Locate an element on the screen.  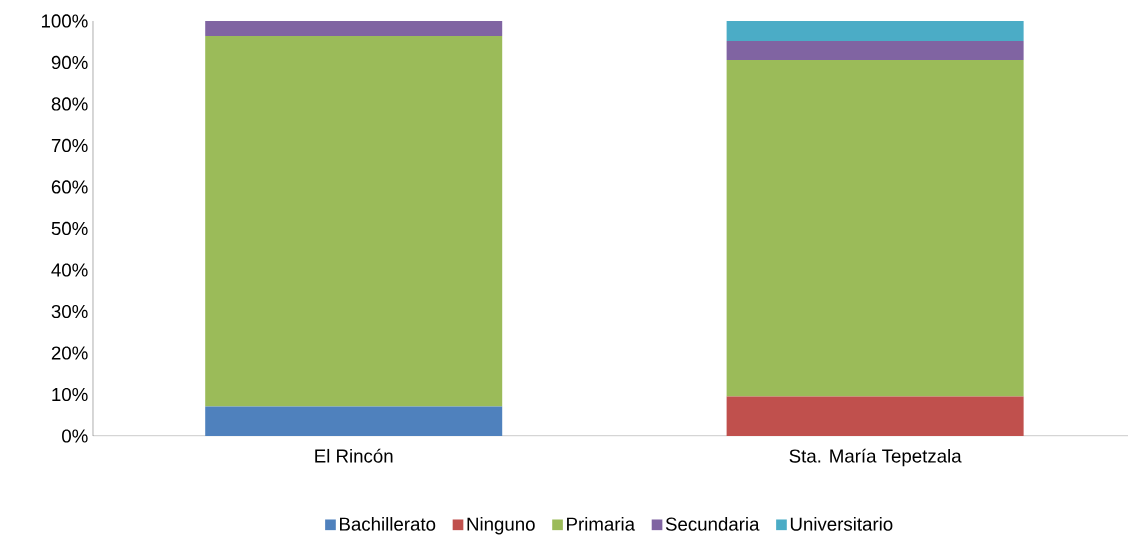
legend-label: Secundaria is located at coordinates (712, 524).